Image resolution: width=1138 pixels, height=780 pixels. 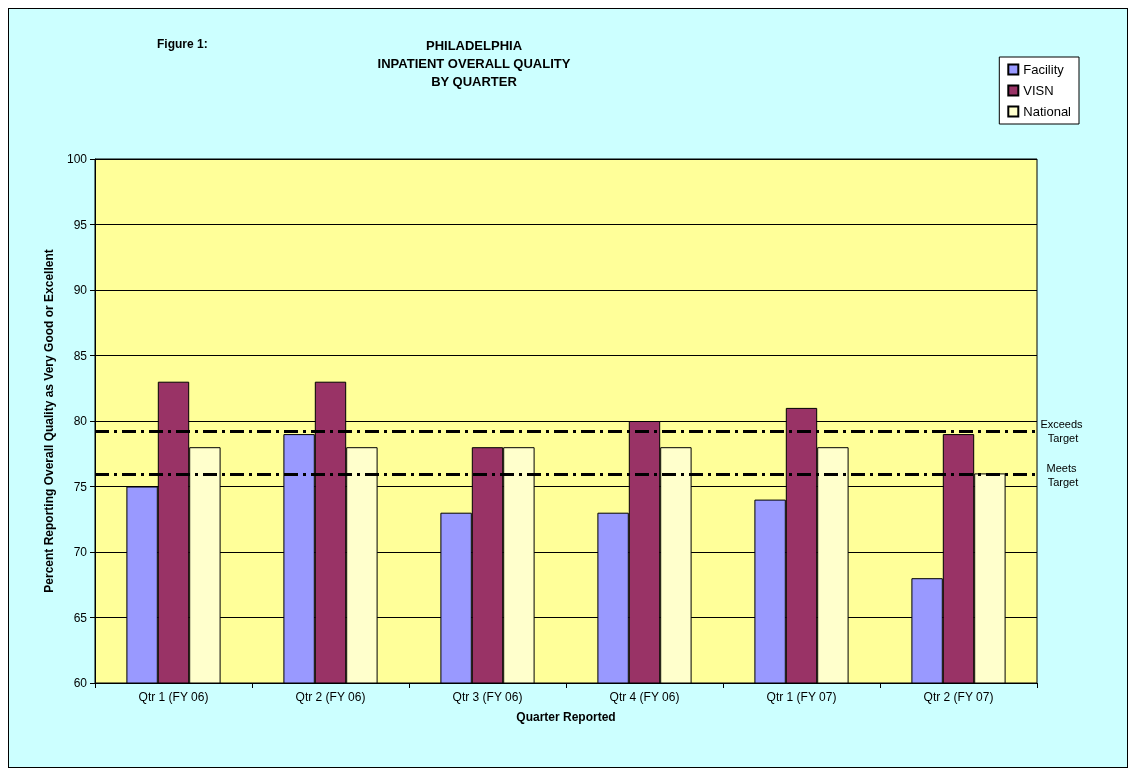 What do you see at coordinates (330, 697) in the screenshot?
I see `x-tick-label: Qtr 2 (FY 06)` at bounding box center [330, 697].